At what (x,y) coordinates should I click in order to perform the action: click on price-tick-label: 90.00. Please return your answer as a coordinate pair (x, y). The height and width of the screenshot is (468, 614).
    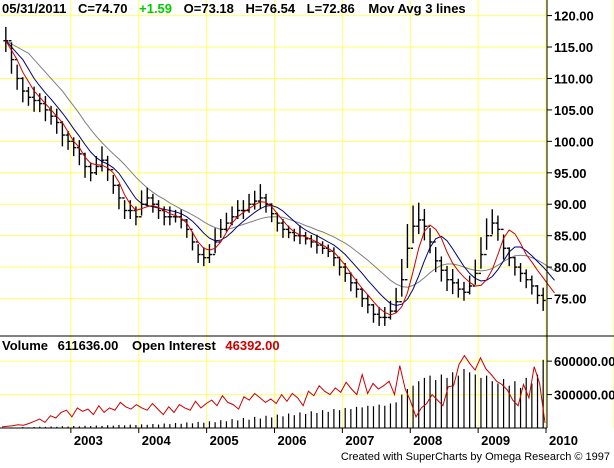
    Looking at the image, I should click on (570, 204).